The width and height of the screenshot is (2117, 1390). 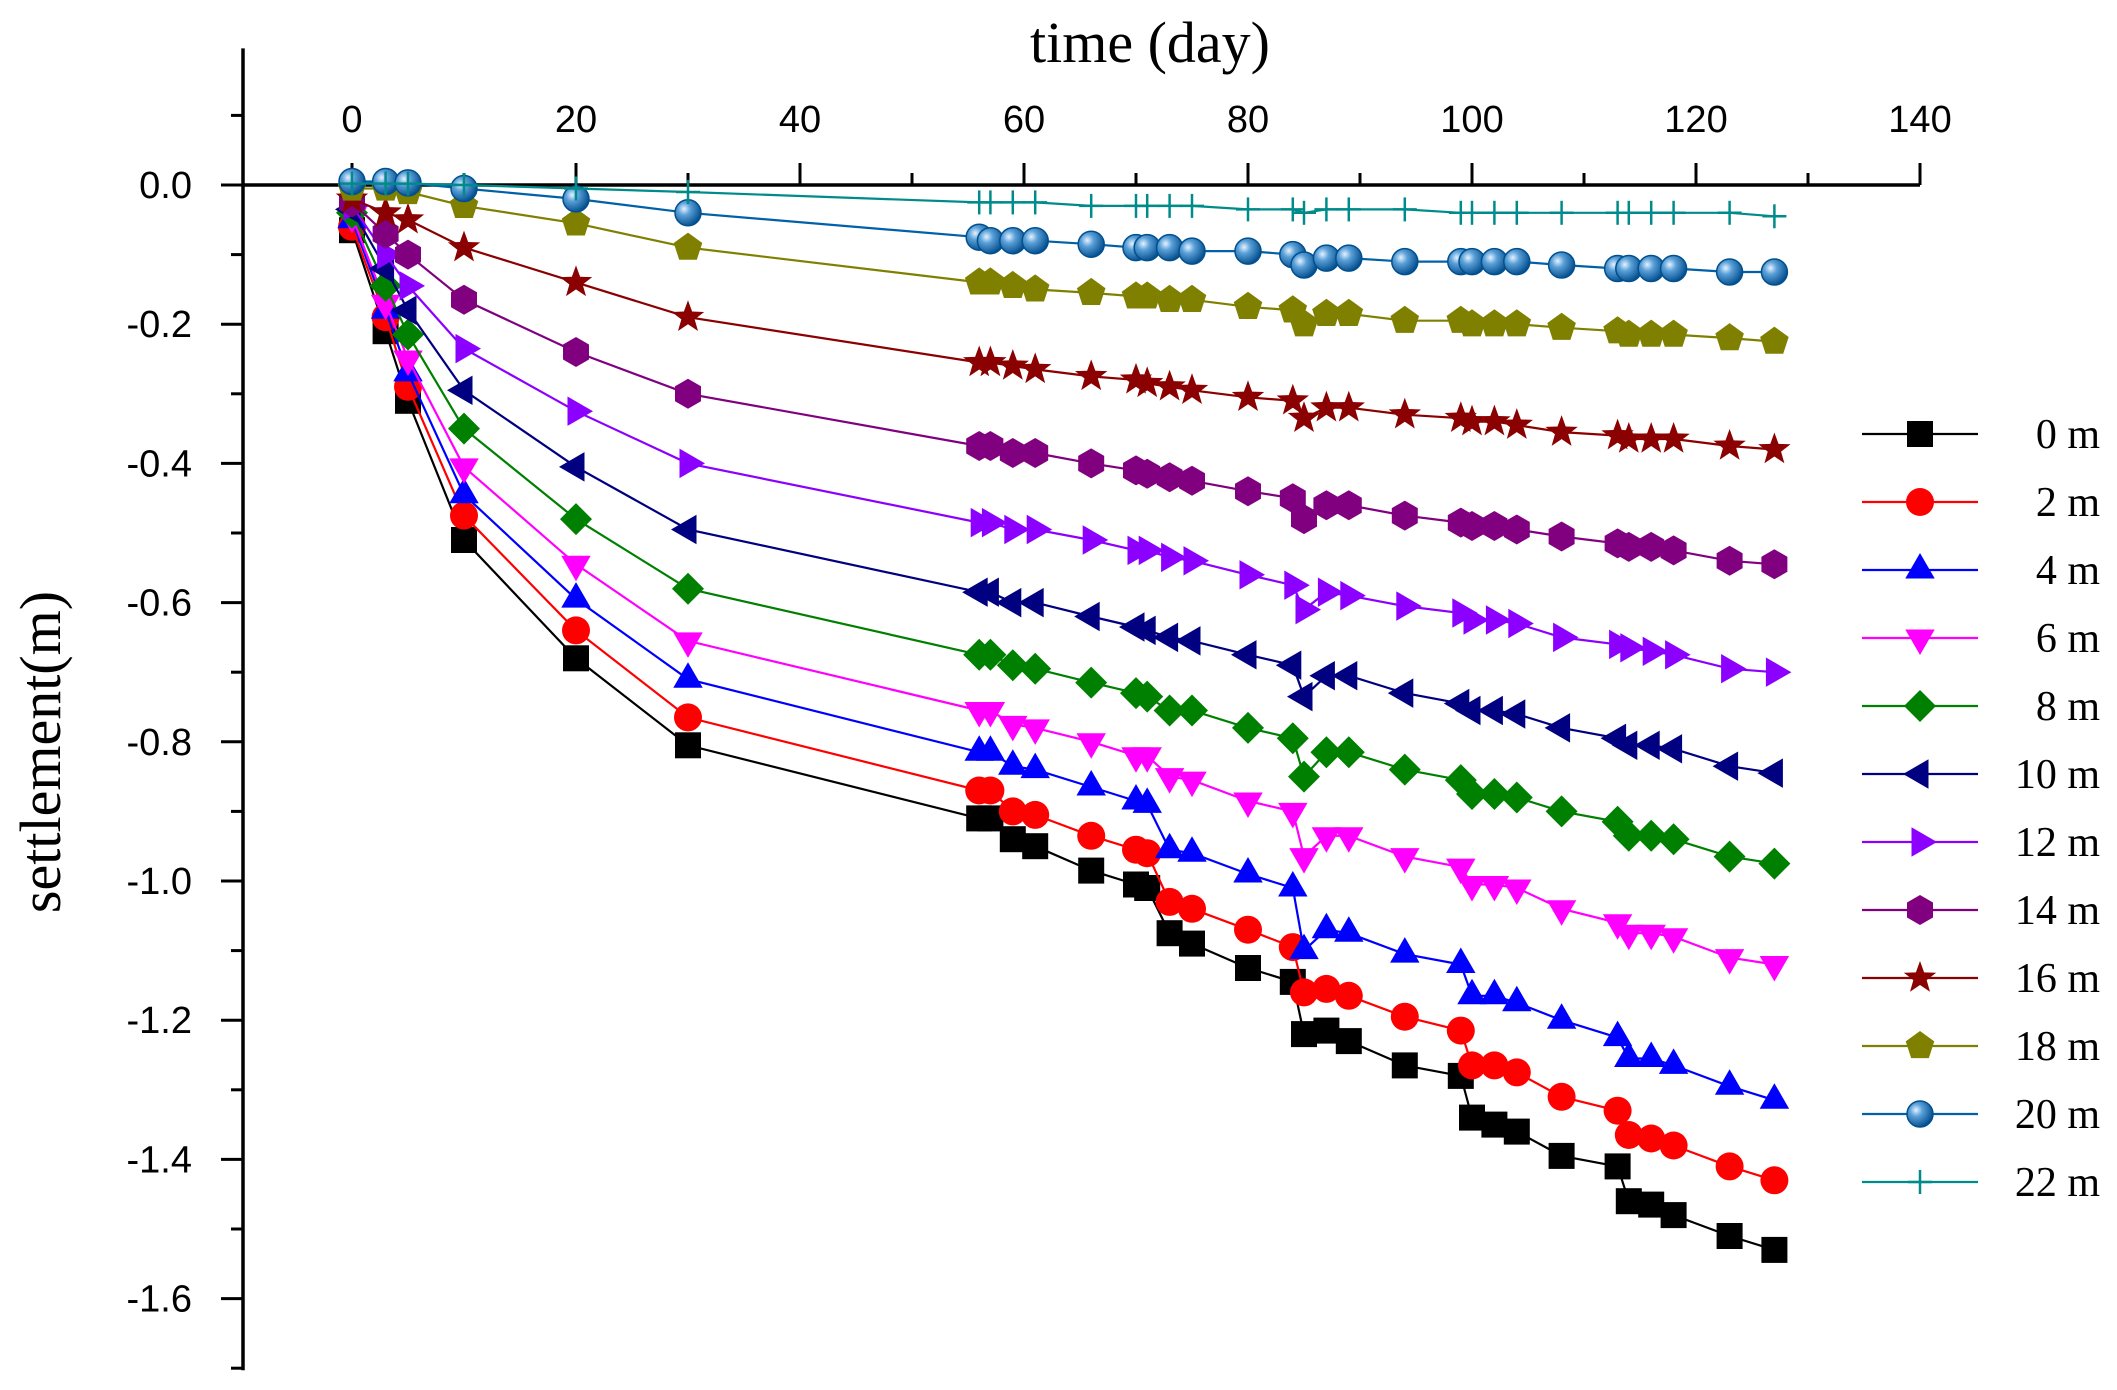 What do you see at coordinates (1920, 976) in the screenshot?
I see `legend-marker-16m` at bounding box center [1920, 976].